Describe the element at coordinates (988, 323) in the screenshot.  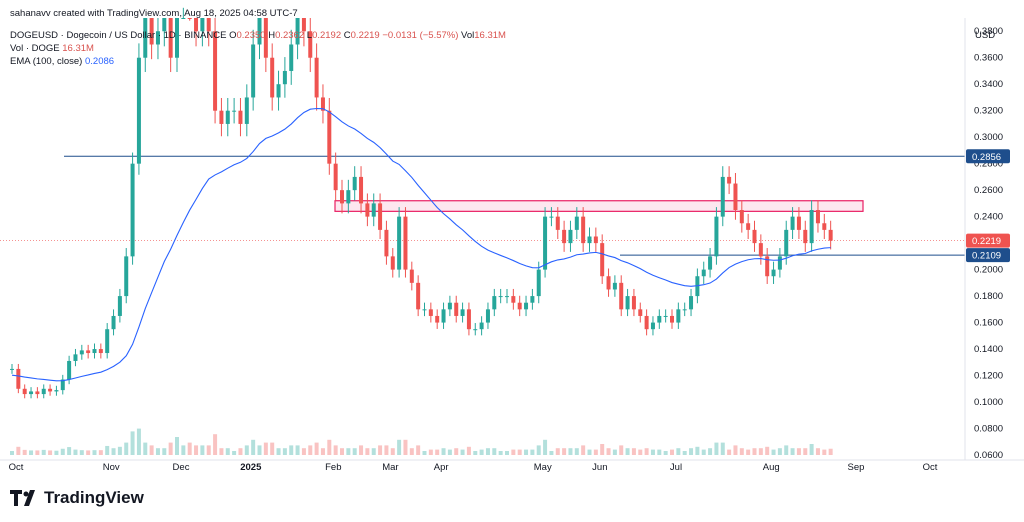
I see `y-tick-label: 0.1600` at that location.